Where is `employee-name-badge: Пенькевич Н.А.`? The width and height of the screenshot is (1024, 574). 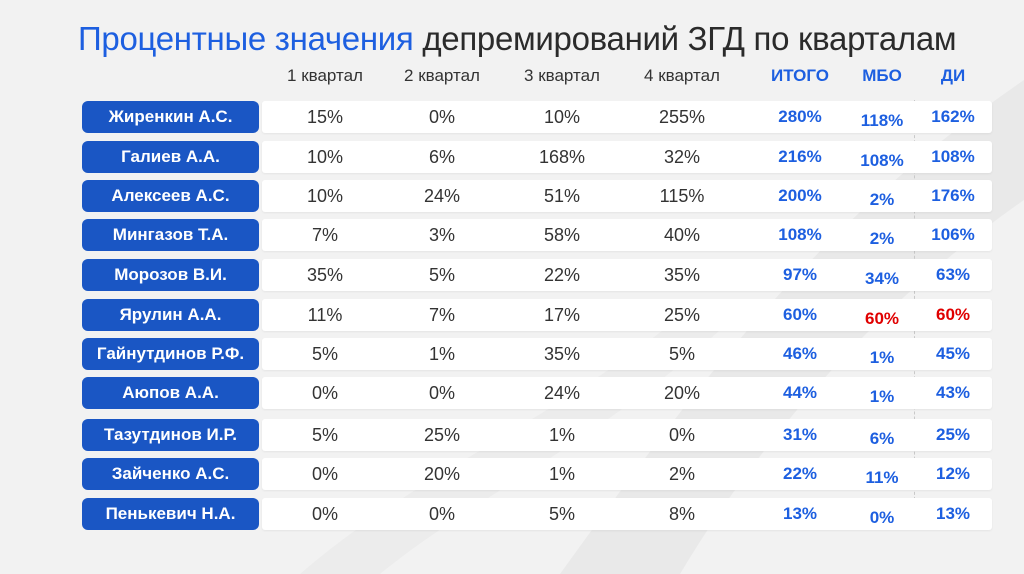
employee-name-badge: Пенькевич Н.А. is located at coordinates (170, 514).